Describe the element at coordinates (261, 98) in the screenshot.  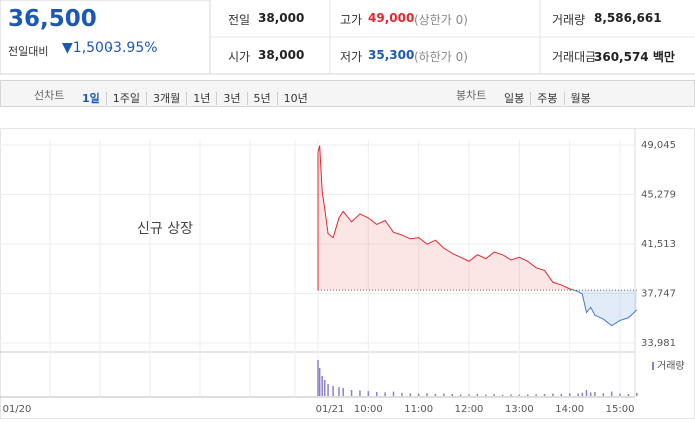
I see `tab: 5년` at that location.